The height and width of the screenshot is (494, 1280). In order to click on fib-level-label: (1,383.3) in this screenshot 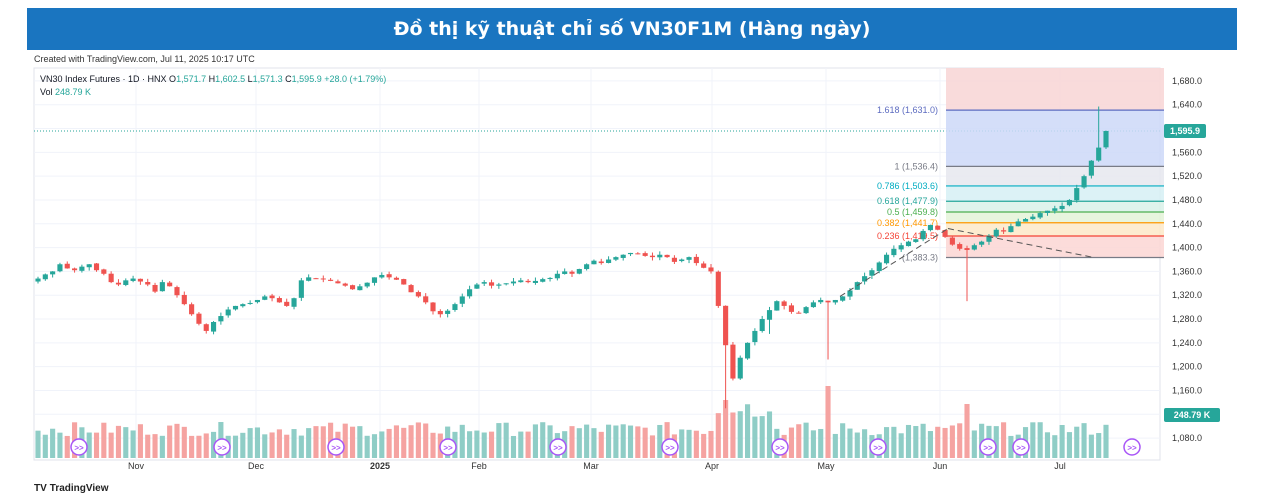, I will do `click(920, 258)`.